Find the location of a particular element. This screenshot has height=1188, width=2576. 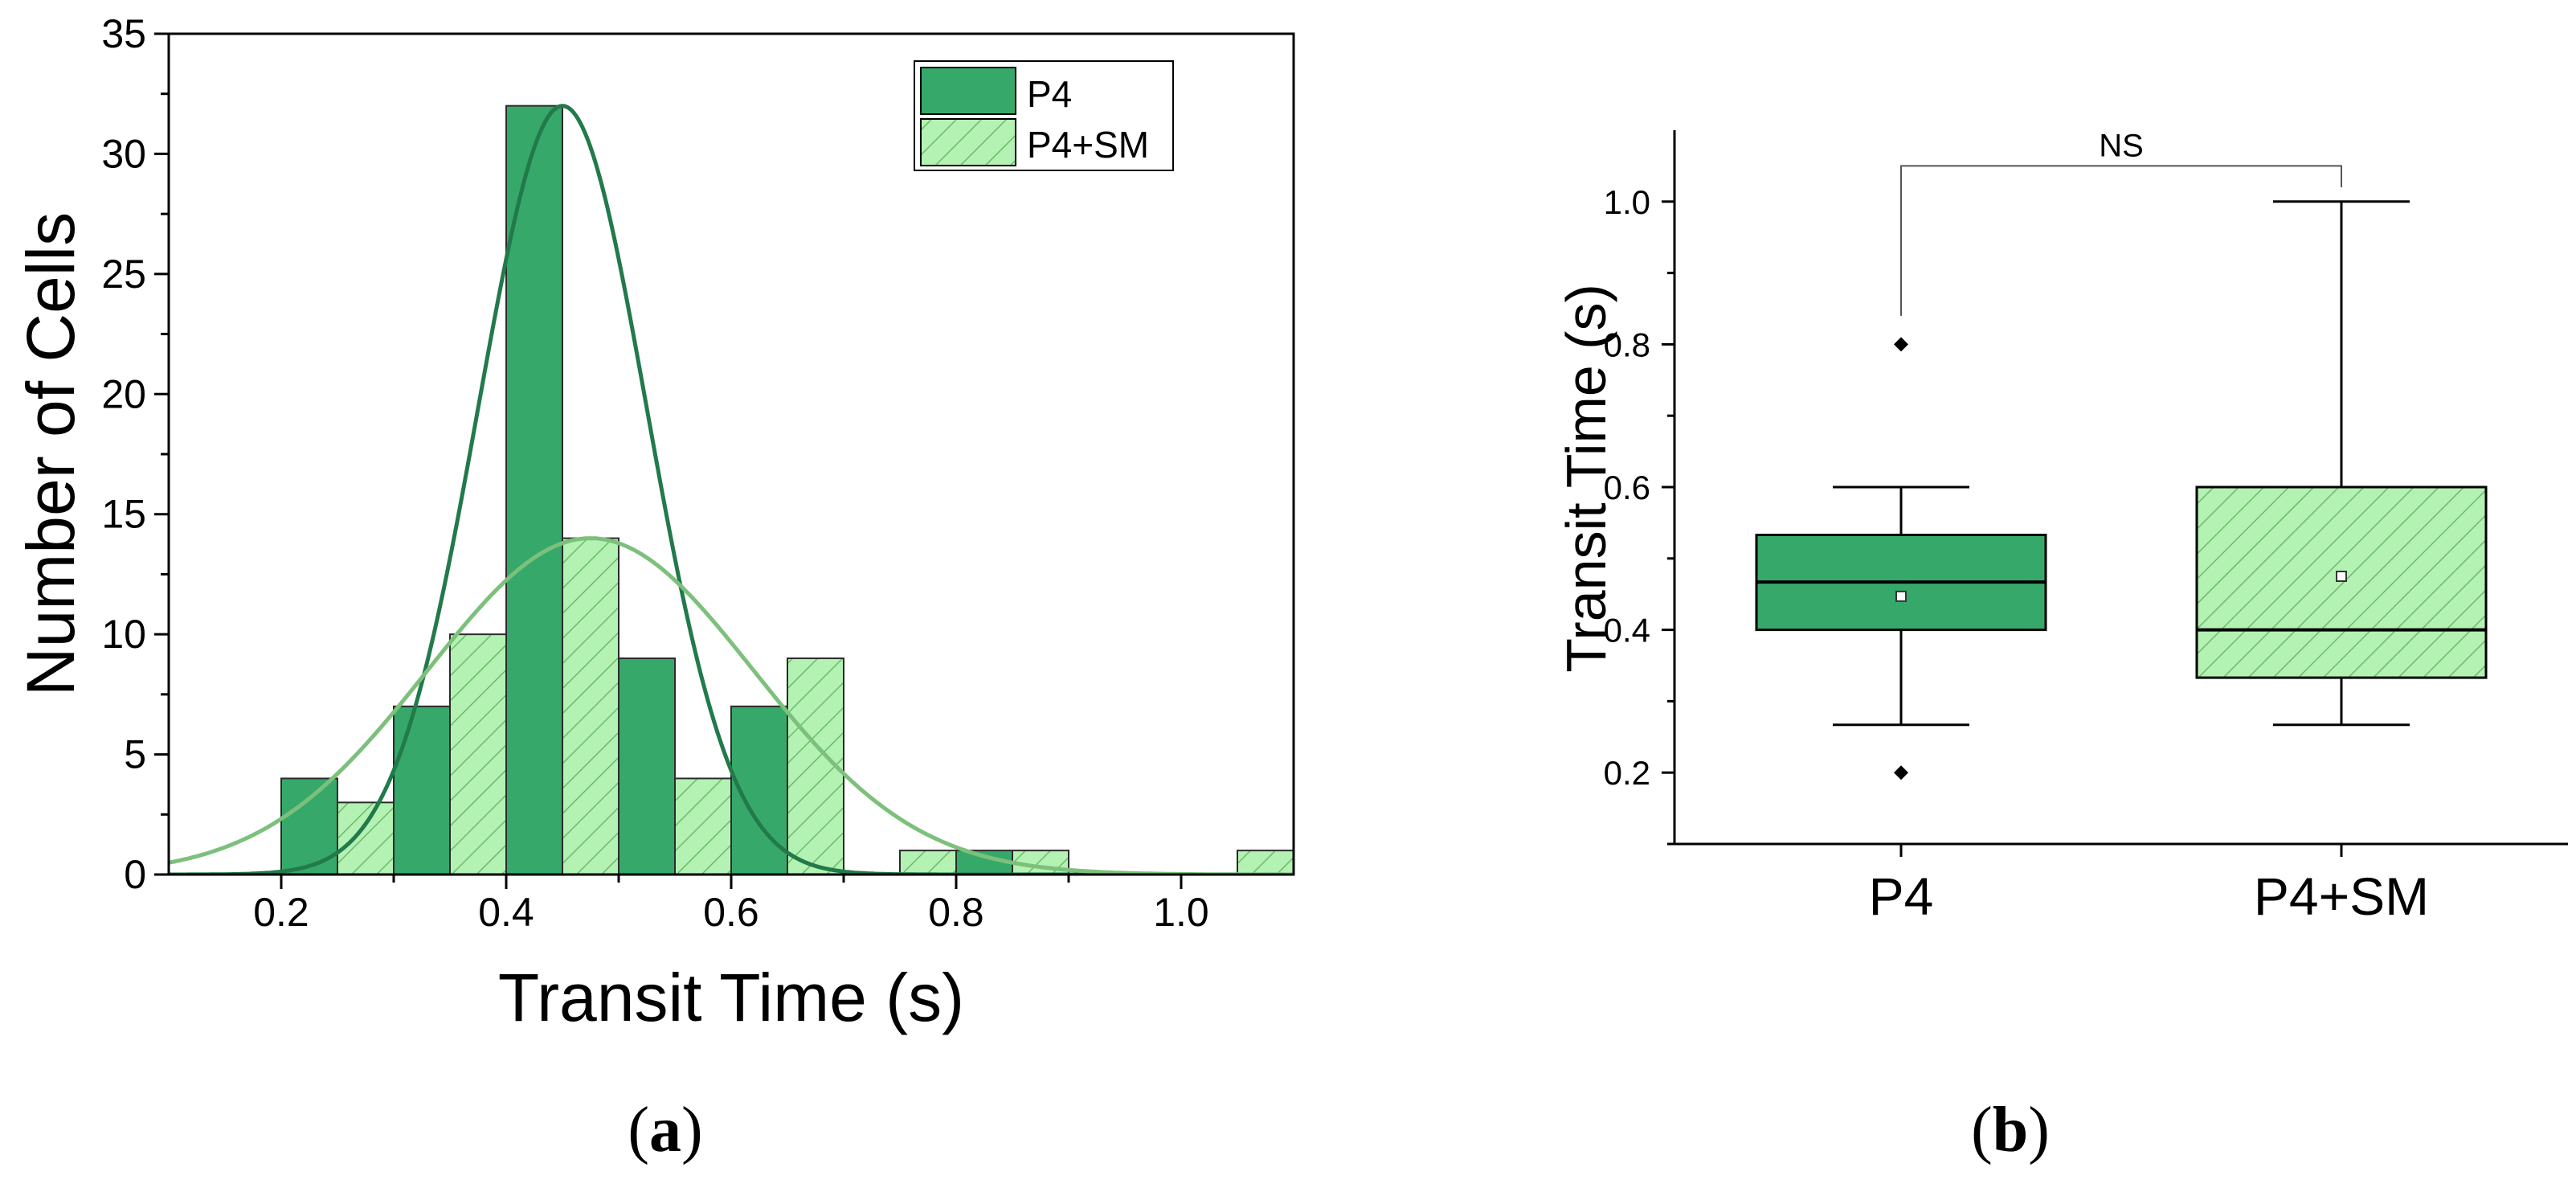

x-tick-label: 0.2 is located at coordinates (281, 913).